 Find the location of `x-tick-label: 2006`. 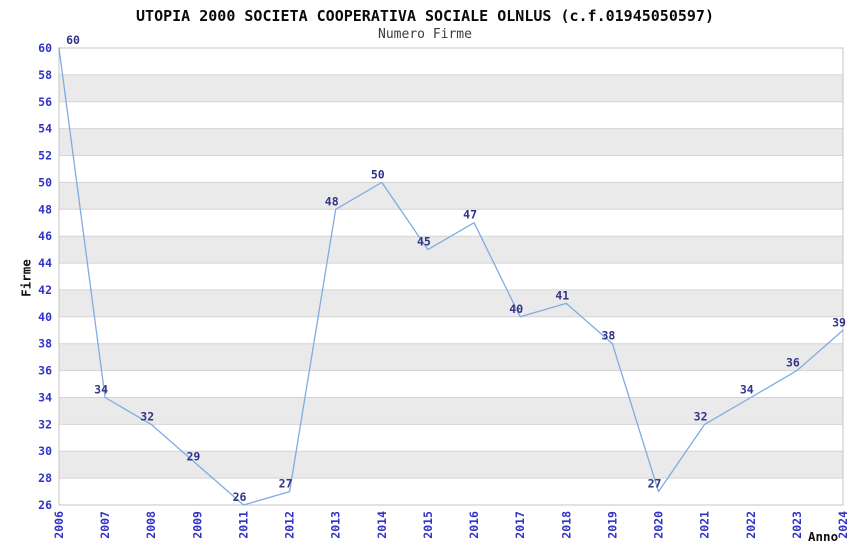

x-tick-label: 2006 is located at coordinates (59, 525).